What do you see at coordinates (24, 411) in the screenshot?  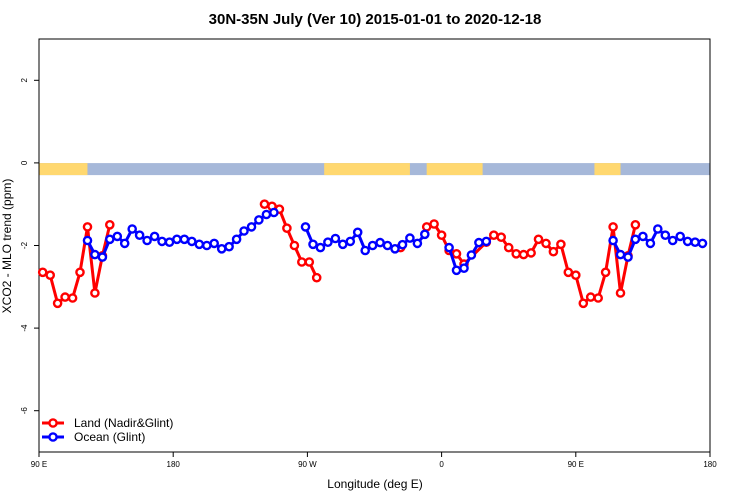 I see `y-tick-label-0: -6` at bounding box center [24, 411].